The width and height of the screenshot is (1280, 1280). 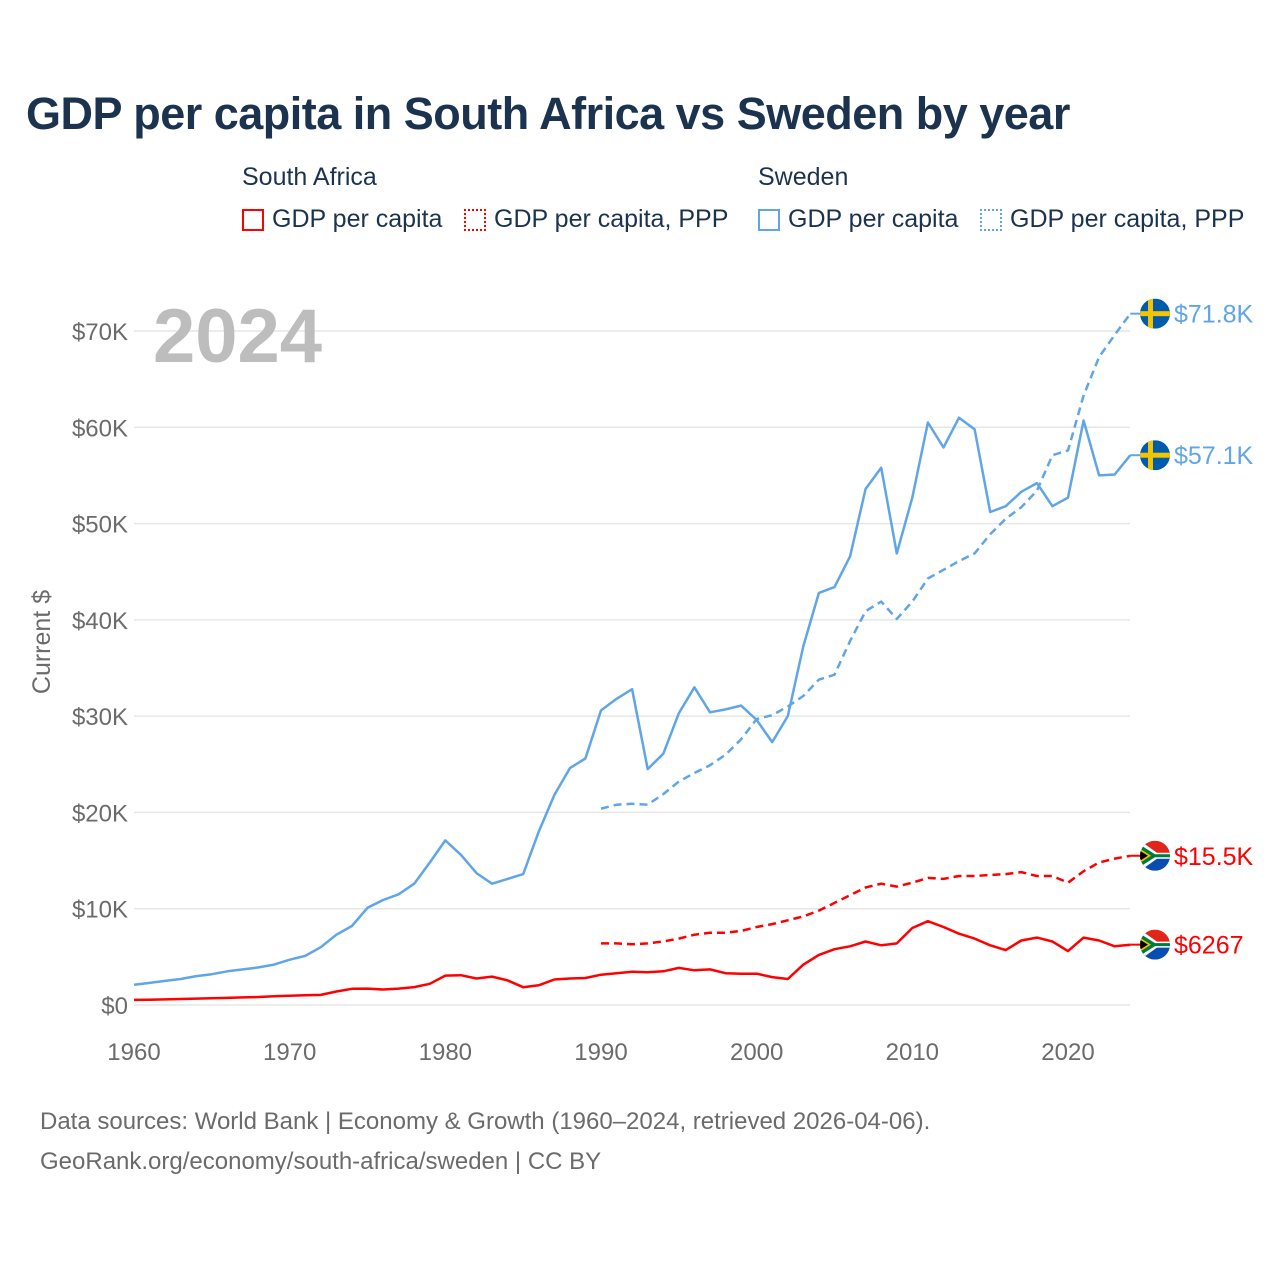 I want to click on legend-item-se-ppp: GDP per capita, PPP, so click(x=1112, y=219).